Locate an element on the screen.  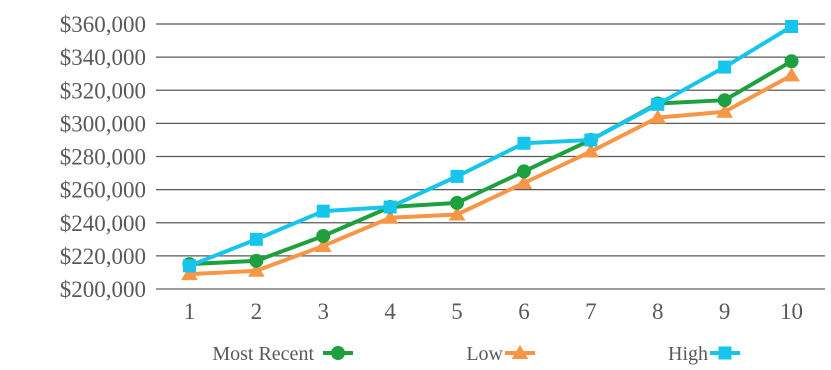
y-tick-label: $200,000 is located at coordinates (103, 289).